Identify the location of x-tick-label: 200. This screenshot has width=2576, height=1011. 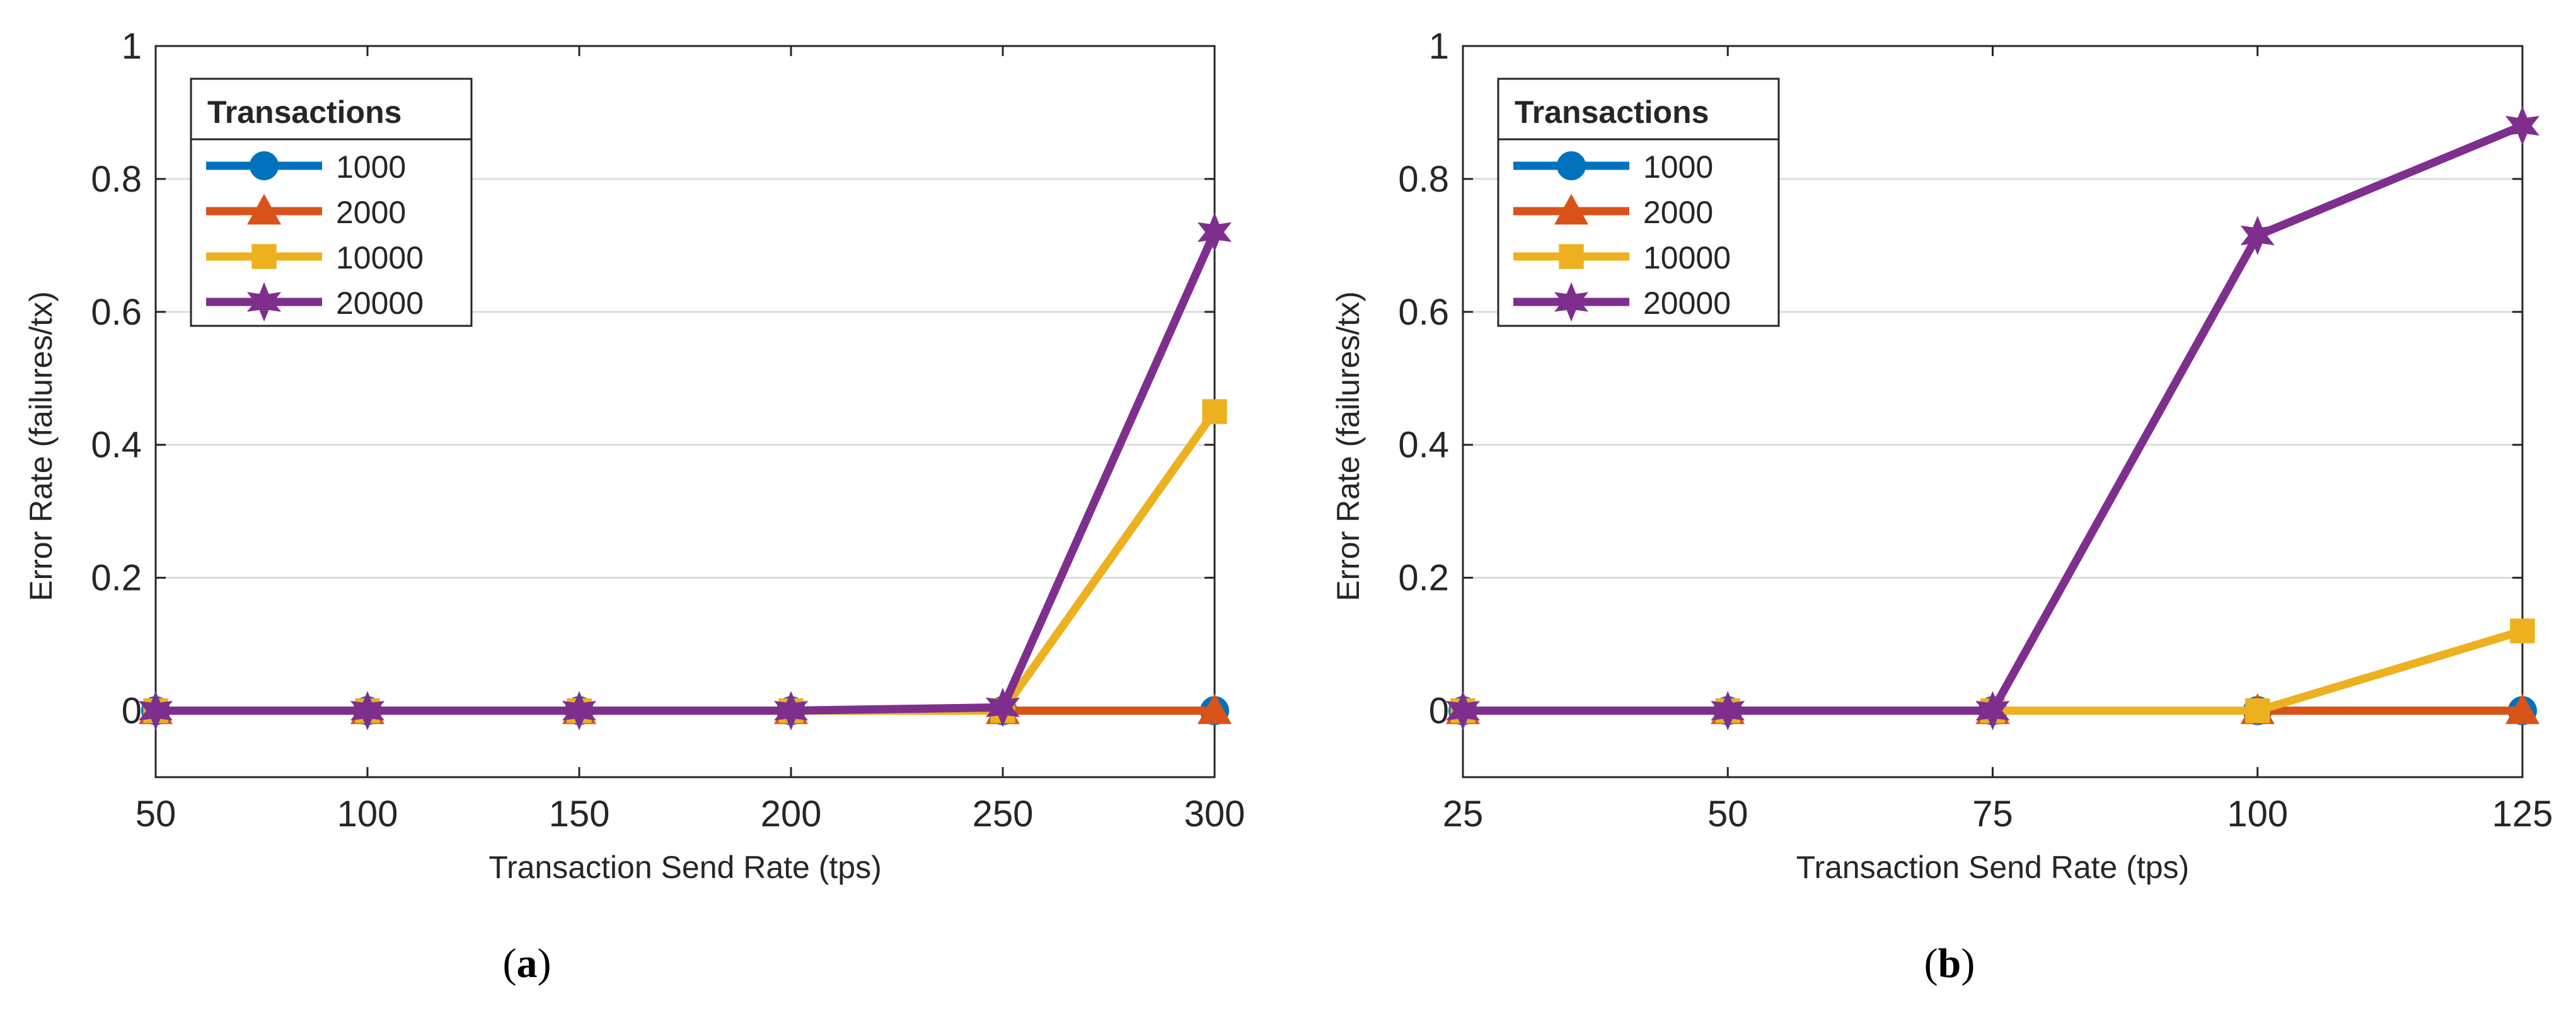
(792, 815).